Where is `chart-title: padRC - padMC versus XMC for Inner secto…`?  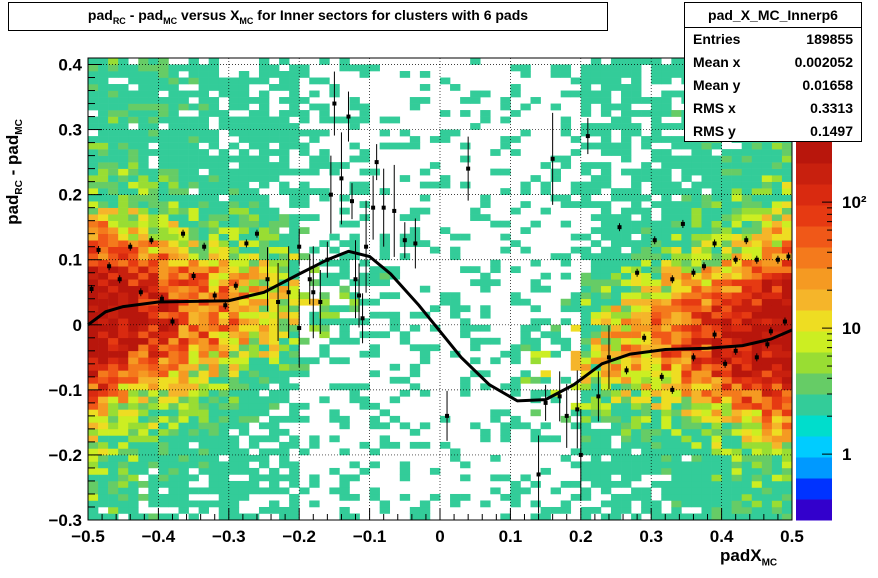
chart-title: padRC - padMC versus XMC for Inner secto… is located at coordinates (308, 16).